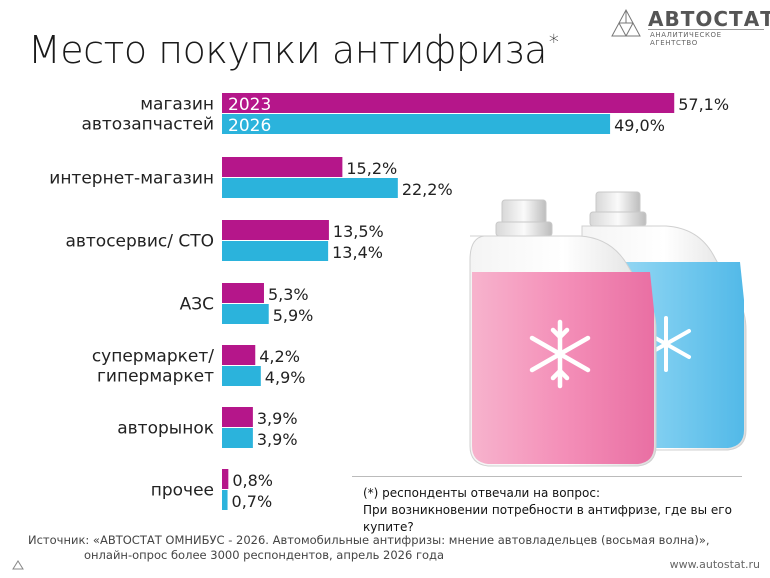 Image resolution: width=770 pixels, height=578 pixels. What do you see at coordinates (131, 179) in the screenshot?
I see `category-label-1-0: интернет-магазин` at bounding box center [131, 179].